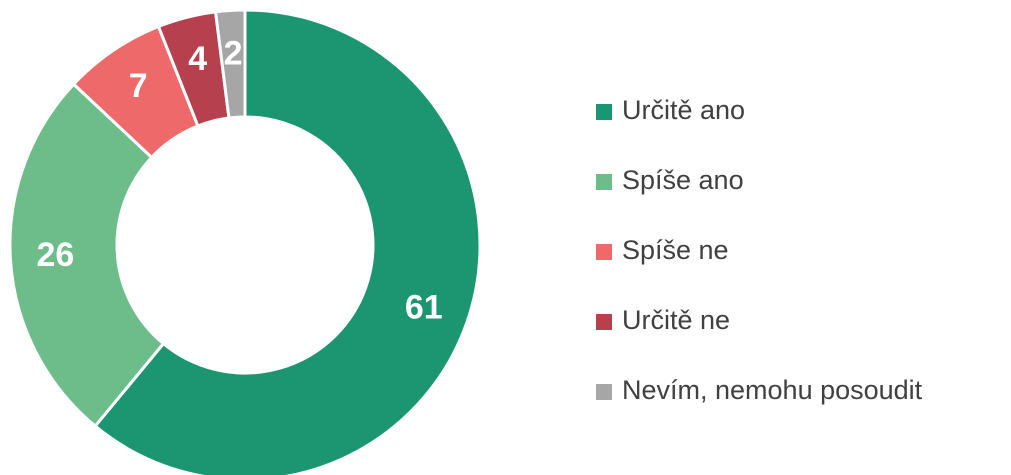 Image resolution: width=1011 pixels, height=475 pixels. I want to click on data-label: 26, so click(55, 255).